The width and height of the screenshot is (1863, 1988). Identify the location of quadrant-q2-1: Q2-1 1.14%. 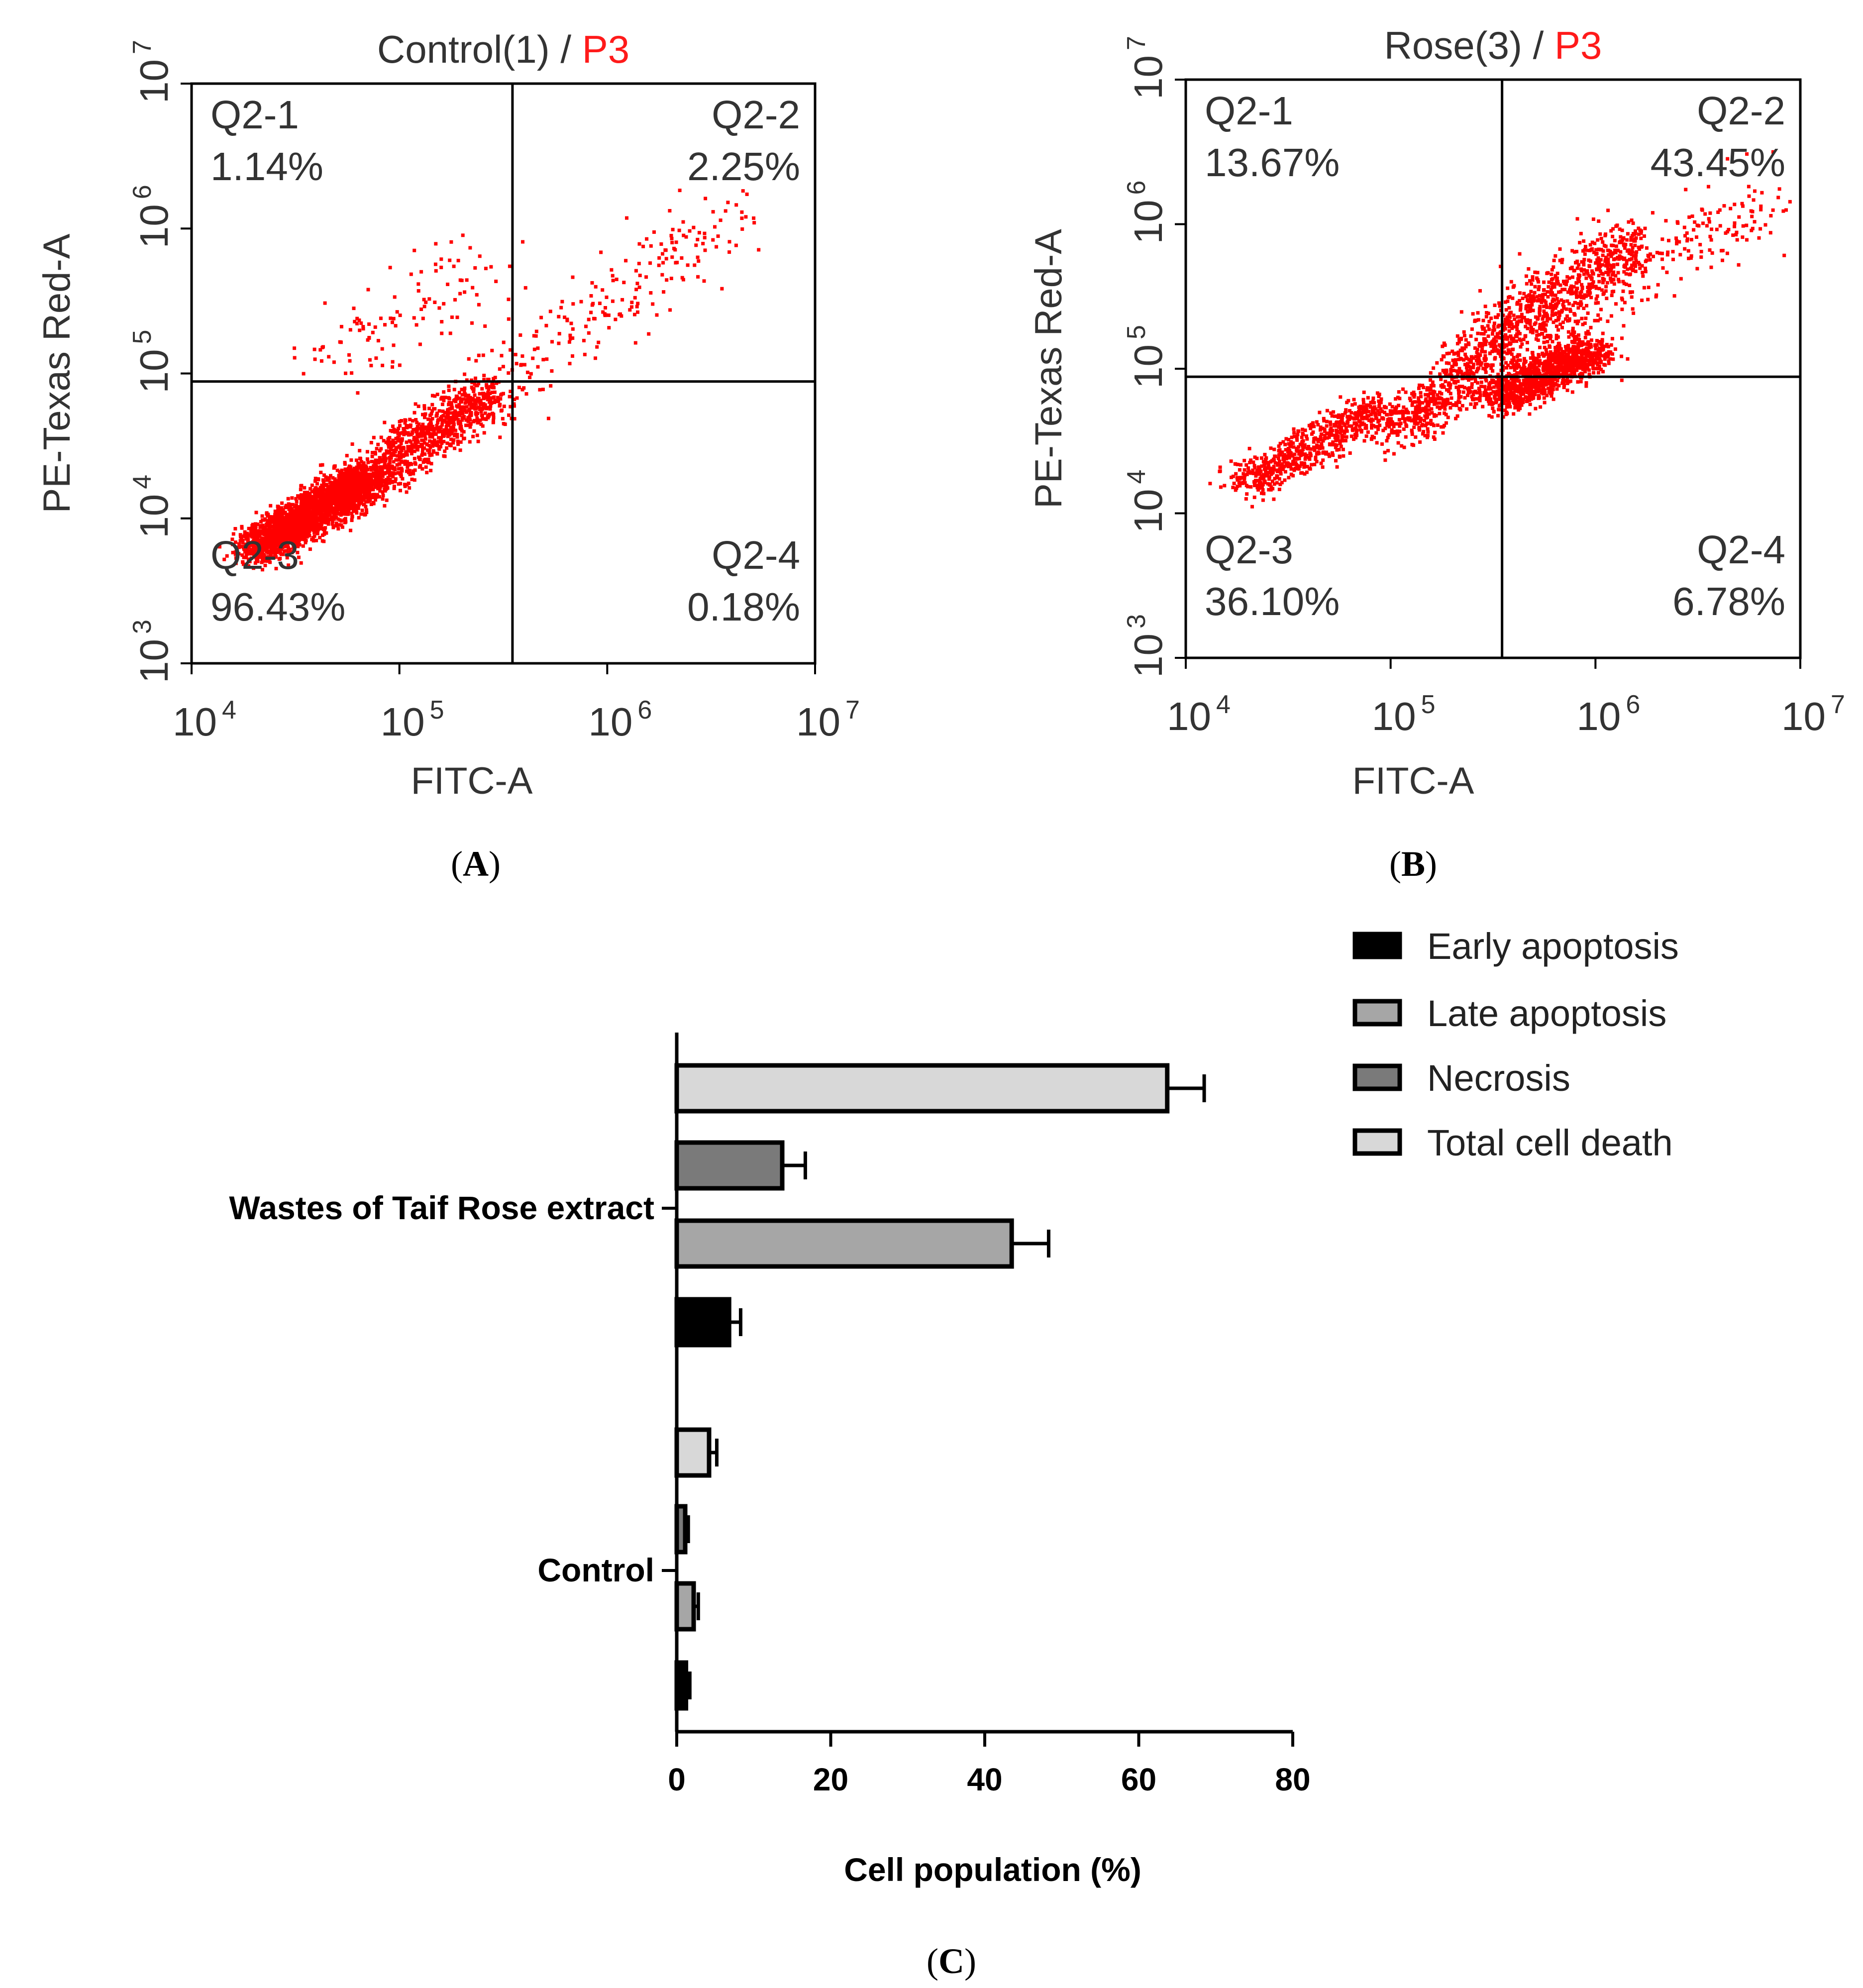
(267, 141).